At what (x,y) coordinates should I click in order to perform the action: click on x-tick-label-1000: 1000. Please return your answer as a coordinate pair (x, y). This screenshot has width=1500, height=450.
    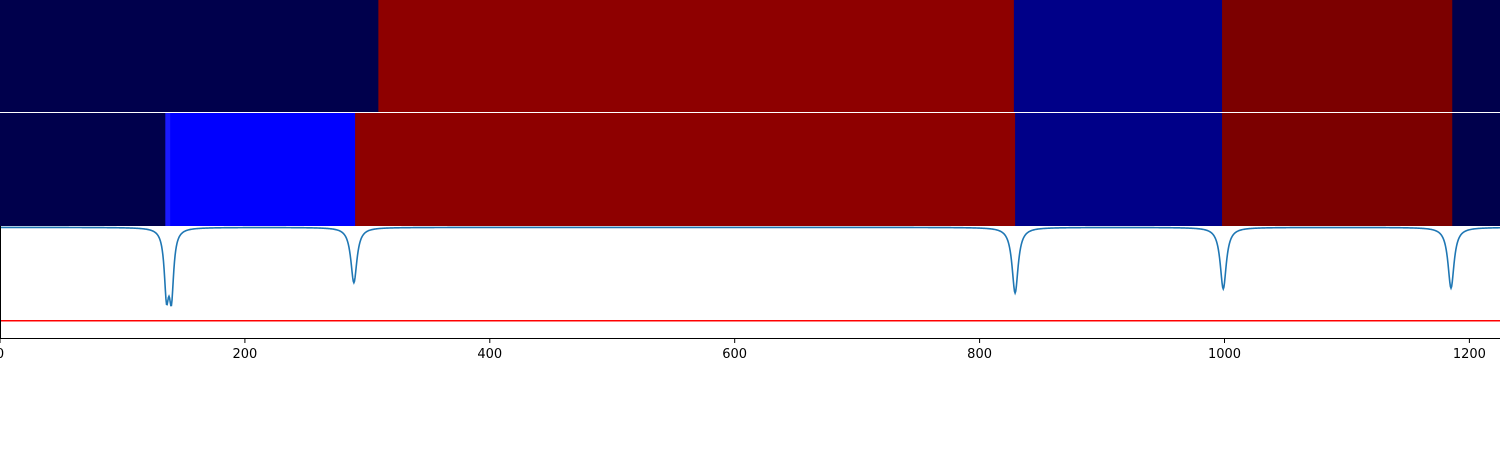
    Looking at the image, I should click on (1224, 354).